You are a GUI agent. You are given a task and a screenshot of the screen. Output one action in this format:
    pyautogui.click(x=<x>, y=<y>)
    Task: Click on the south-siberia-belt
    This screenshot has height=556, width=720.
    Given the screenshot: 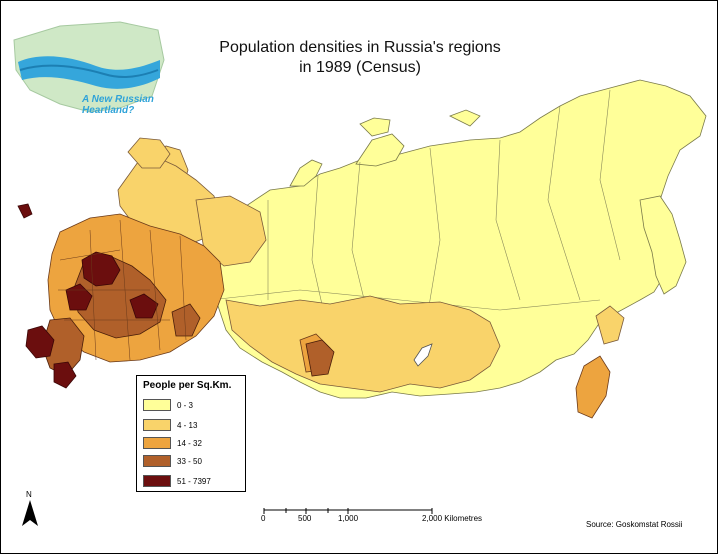 What is the action you would take?
    pyautogui.click(x=363, y=344)
    